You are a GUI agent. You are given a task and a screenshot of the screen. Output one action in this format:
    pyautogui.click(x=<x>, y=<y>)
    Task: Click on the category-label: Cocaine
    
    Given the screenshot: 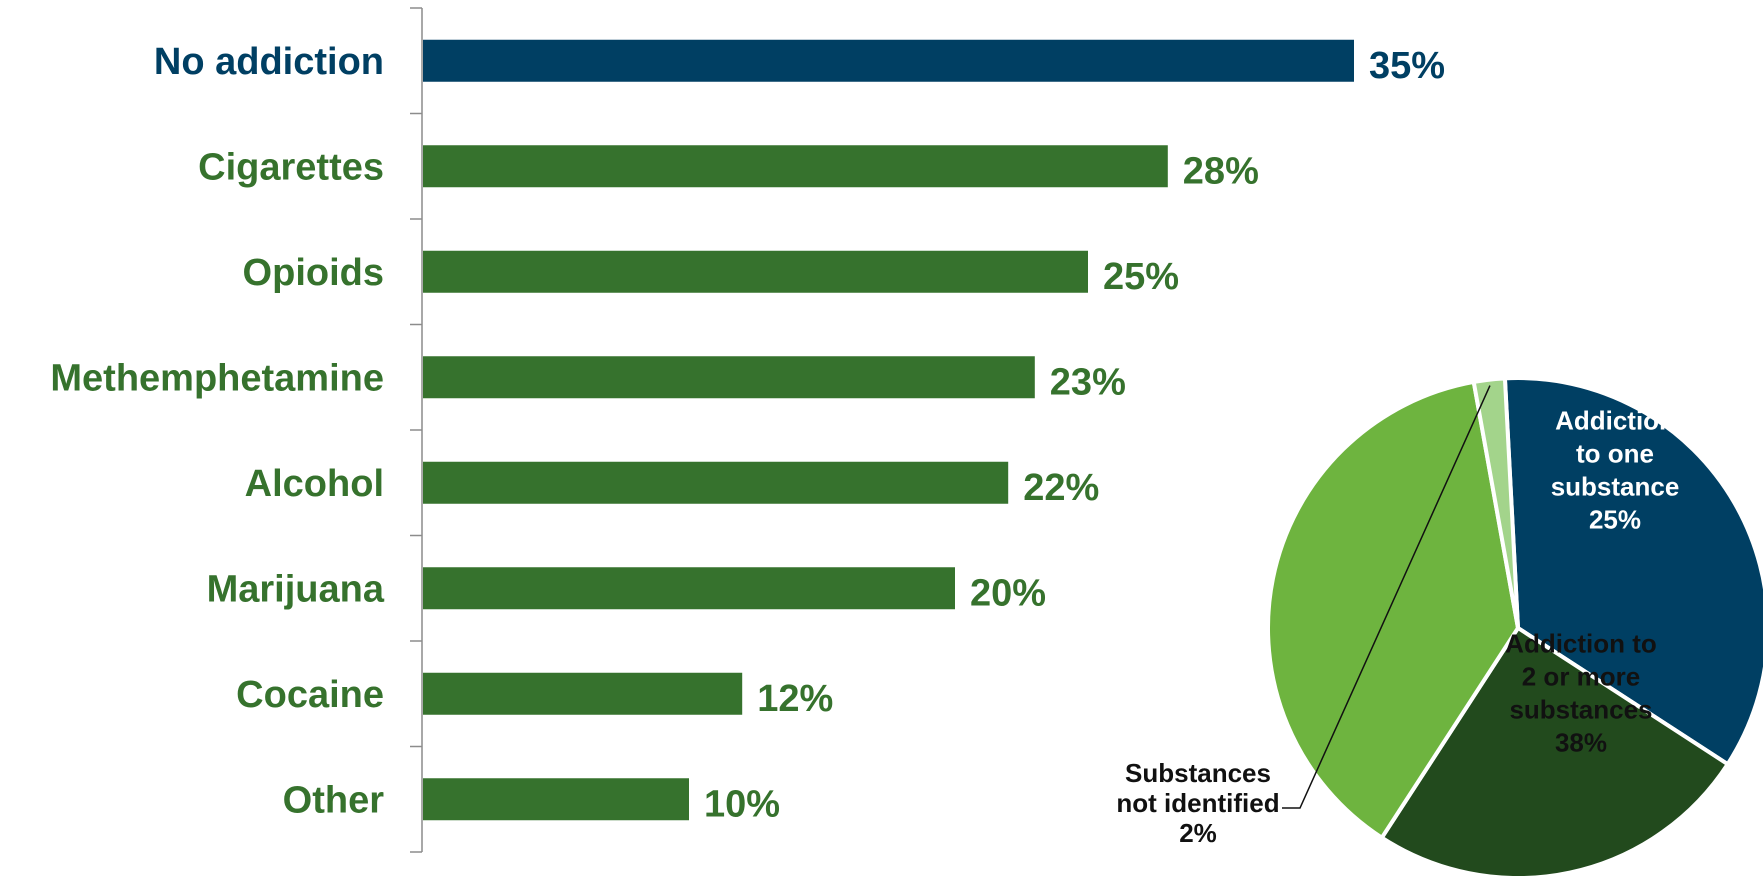 What is the action you would take?
    pyautogui.click(x=310, y=695)
    